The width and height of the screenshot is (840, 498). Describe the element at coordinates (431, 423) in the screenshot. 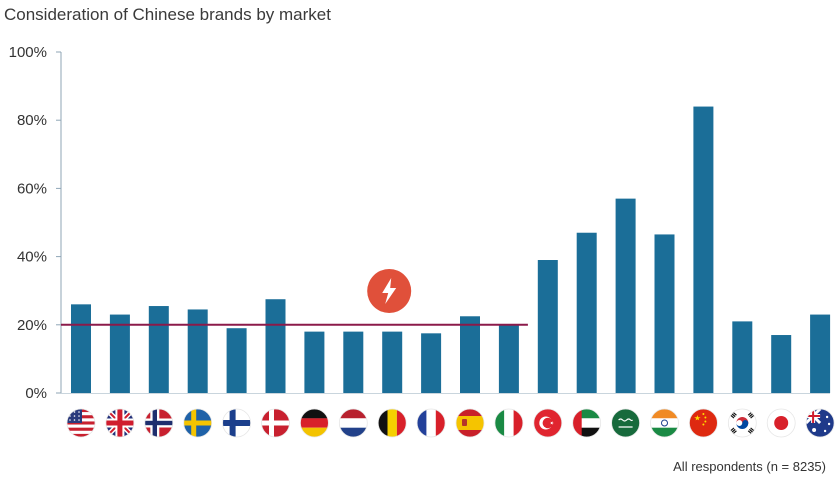

I see `france-flag-icon` at that location.